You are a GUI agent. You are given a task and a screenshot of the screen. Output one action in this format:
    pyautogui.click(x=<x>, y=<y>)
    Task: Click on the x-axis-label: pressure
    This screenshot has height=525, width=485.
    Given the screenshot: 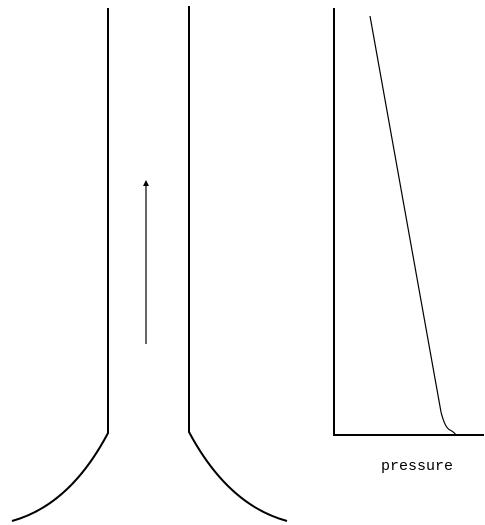 What is the action you would take?
    pyautogui.click(x=417, y=466)
    